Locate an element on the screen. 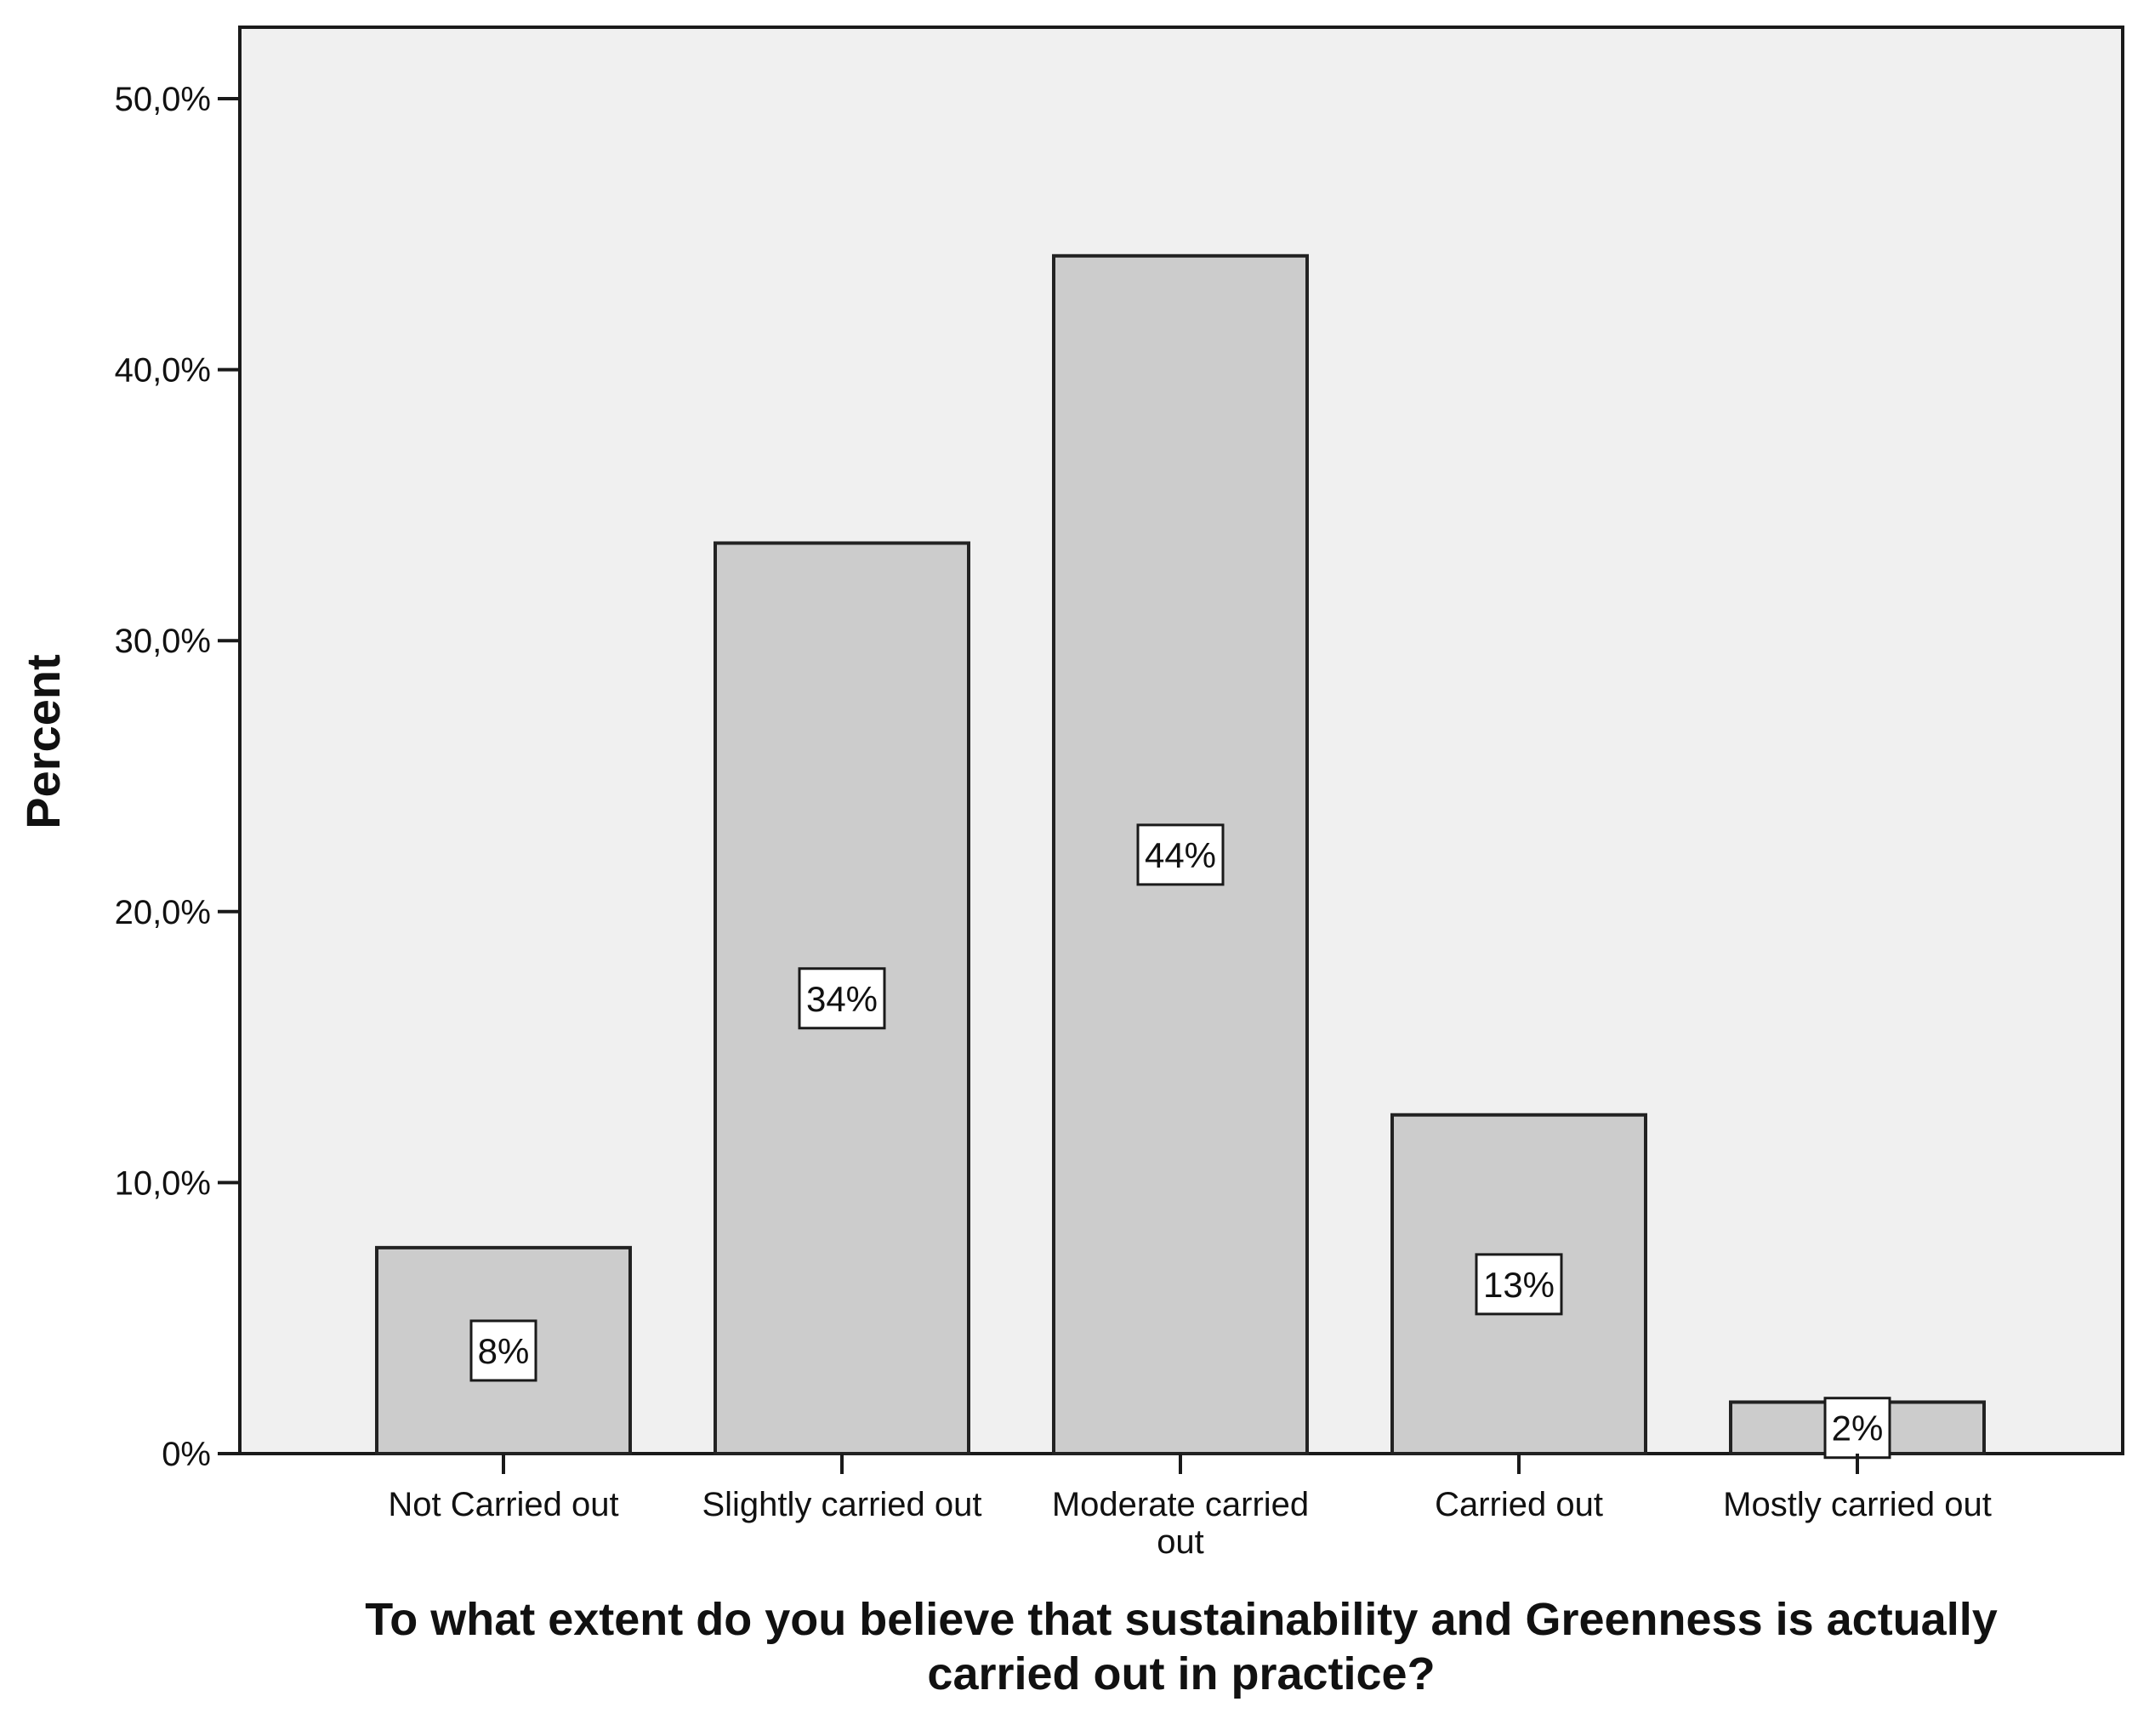 The width and height of the screenshot is (2138, 1736). x-tick-label: Mostly carried out is located at coordinates (1857, 1504).